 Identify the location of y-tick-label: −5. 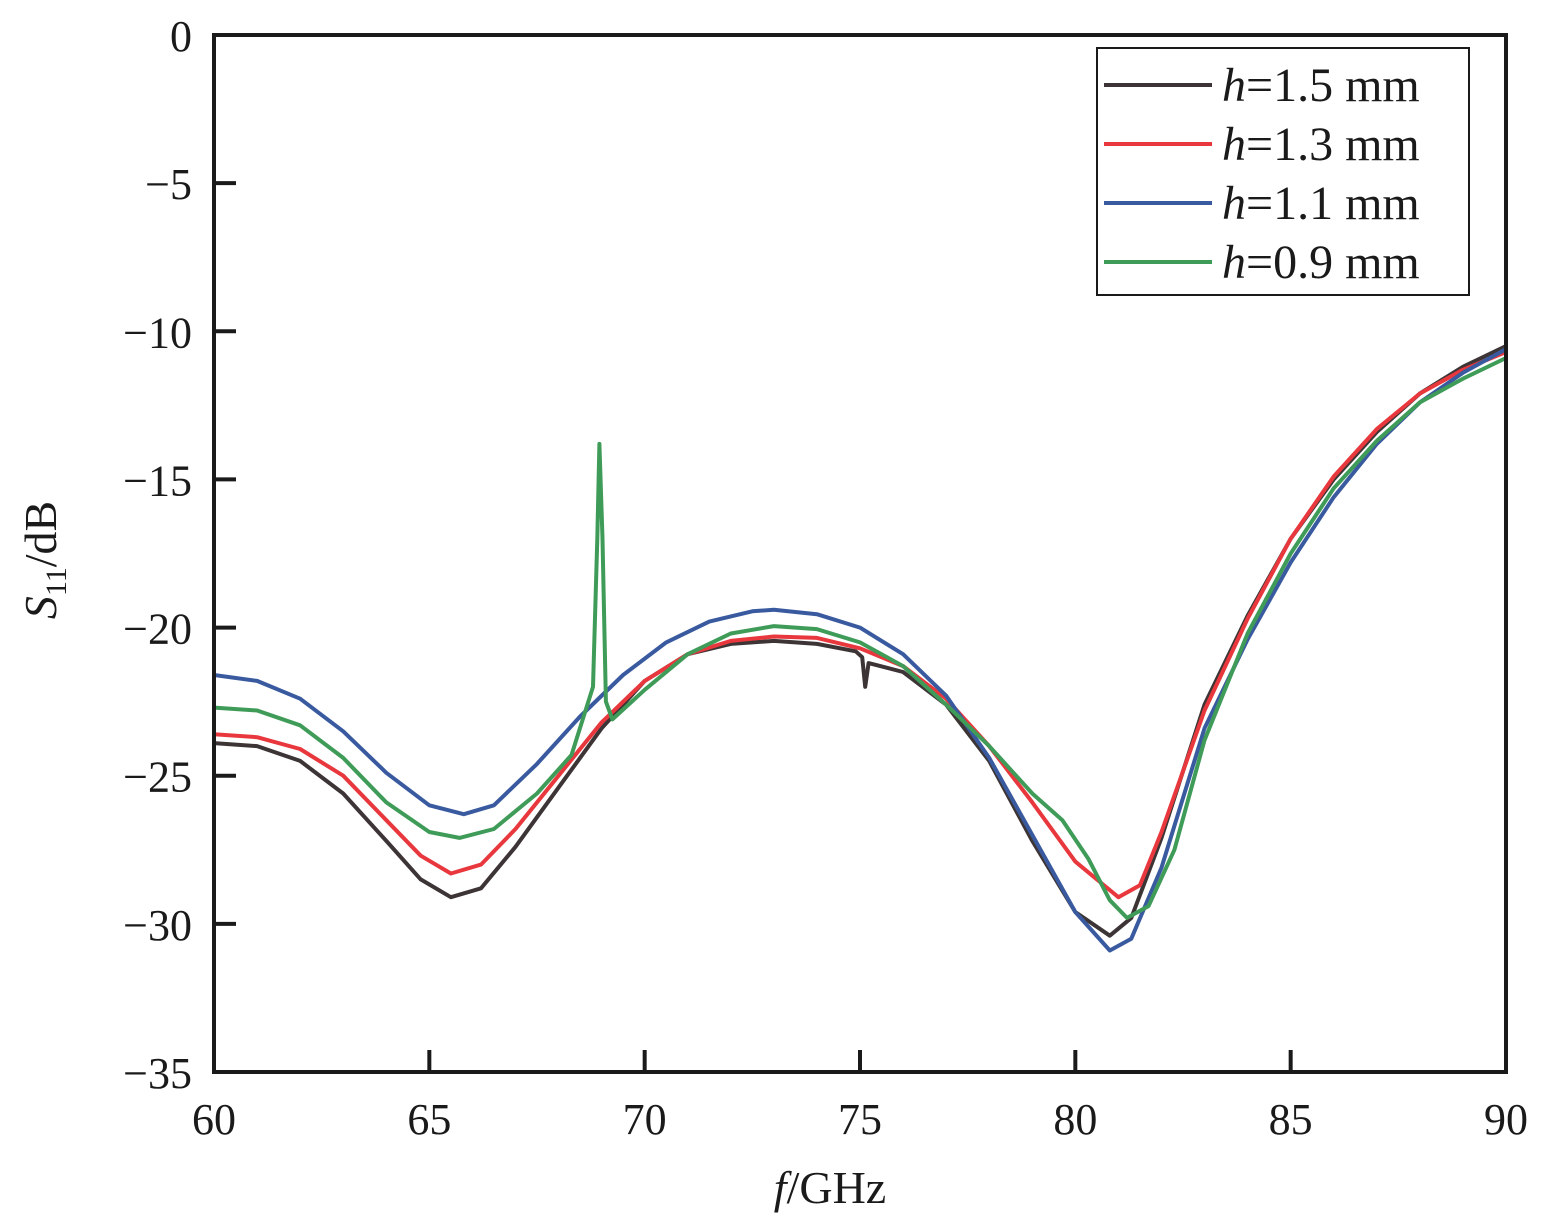
(168, 184).